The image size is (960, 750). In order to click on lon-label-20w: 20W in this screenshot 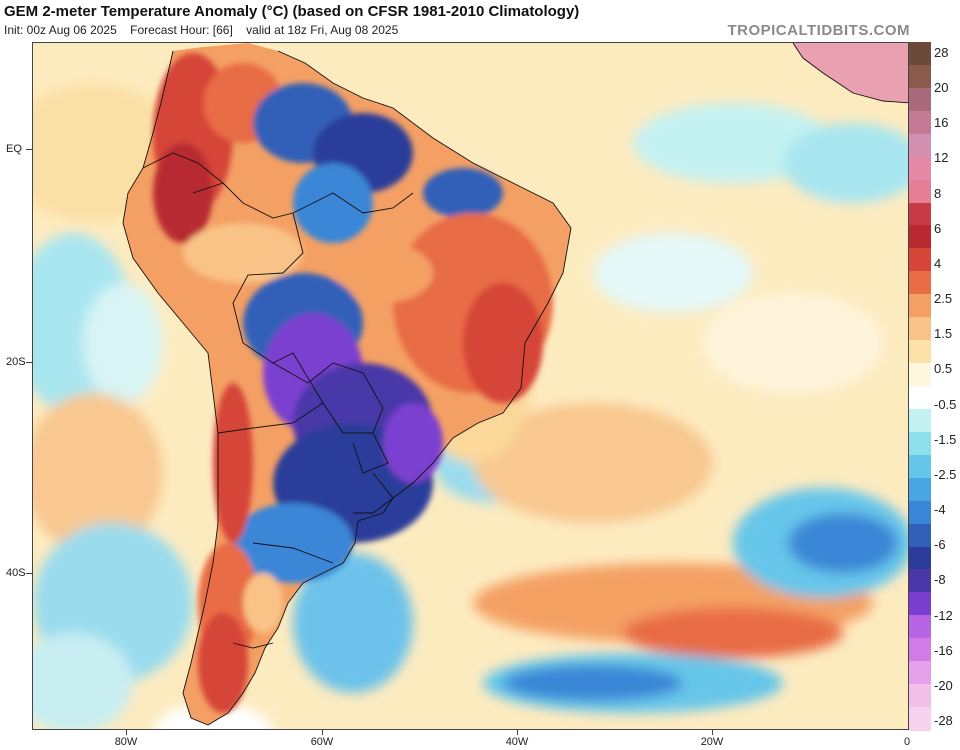, I will do `click(712, 742)`.